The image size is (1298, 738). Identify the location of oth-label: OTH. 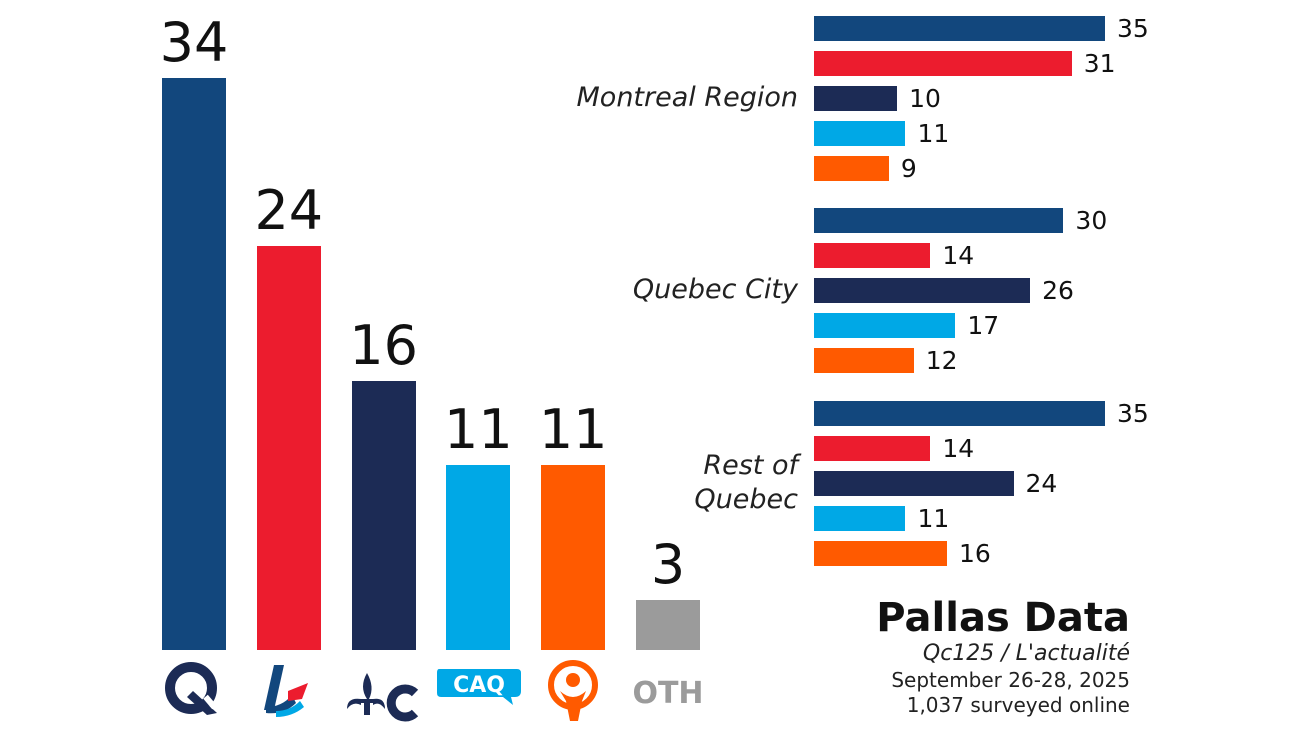
(668, 693).